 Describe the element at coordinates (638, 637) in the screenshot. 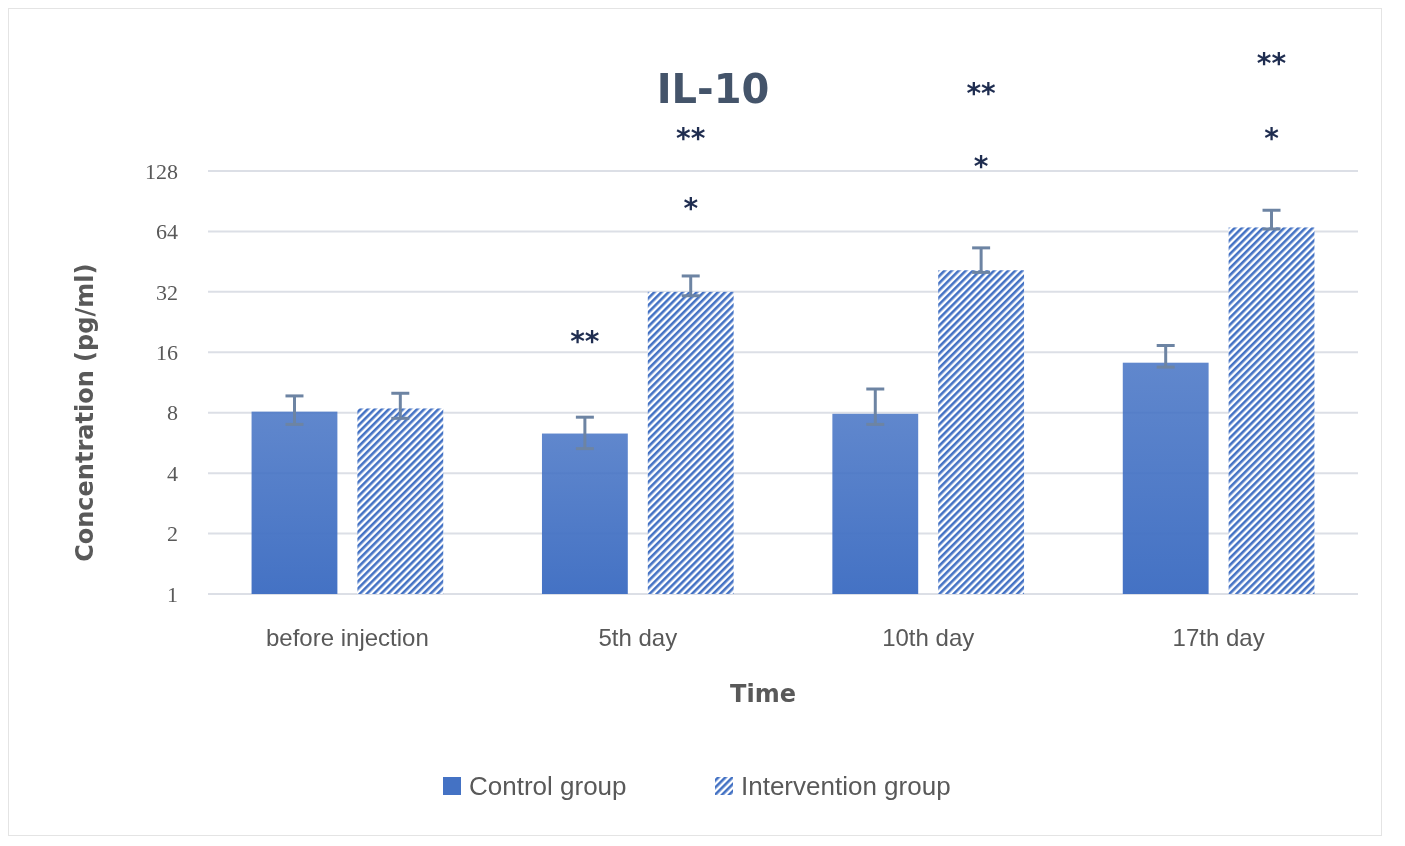

I see `x-tick-label: 5th day` at that location.